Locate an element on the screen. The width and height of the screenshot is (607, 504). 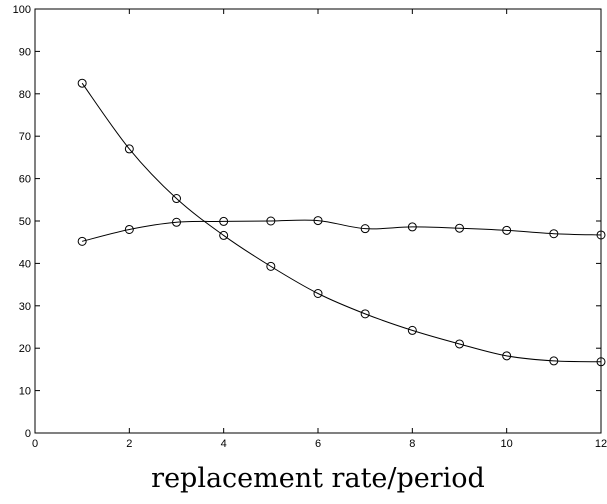
y-tick-label: 90 is located at coordinates (25, 52).